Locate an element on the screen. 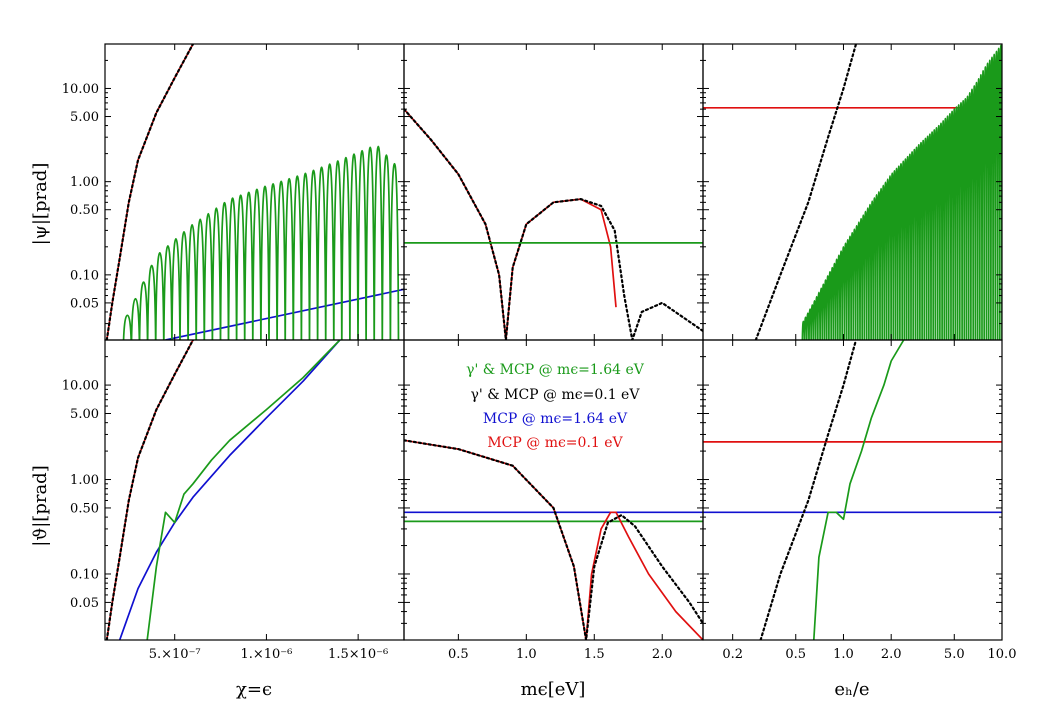 Image resolution: width=1057 pixels, height=715 pixels. plot-area-r1-c2 is located at coordinates (852, 490).